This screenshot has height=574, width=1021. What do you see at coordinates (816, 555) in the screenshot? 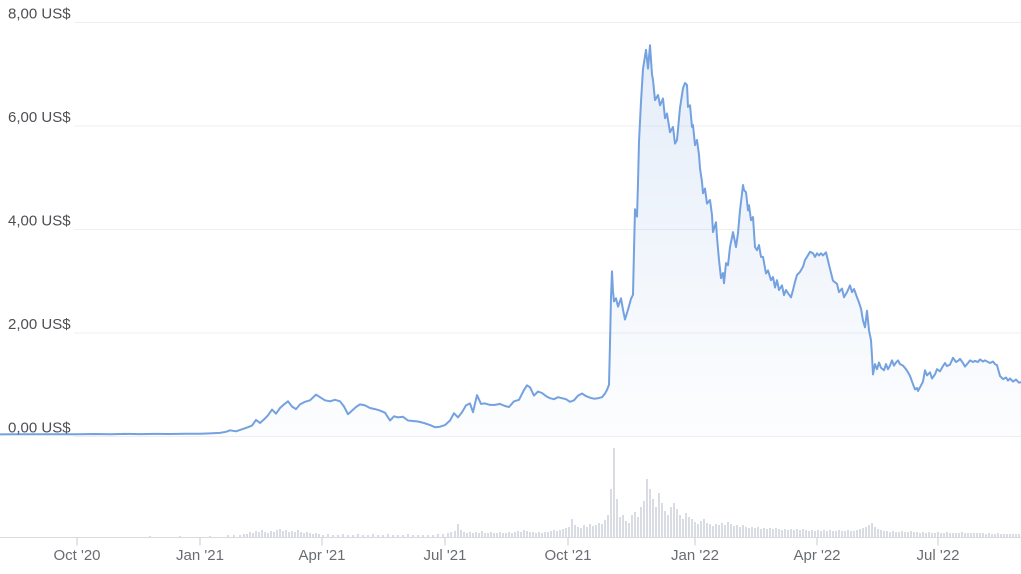
I see `x-axis-label: Apr '22` at bounding box center [816, 555].